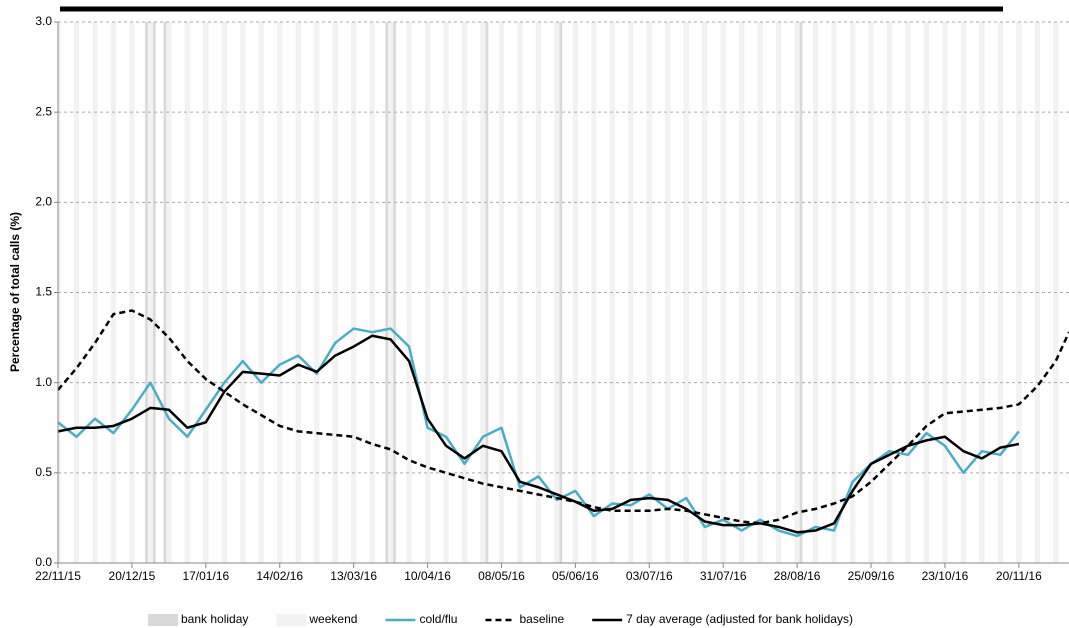  What do you see at coordinates (438, 619) in the screenshot?
I see `legend-label: cold/flu` at bounding box center [438, 619].